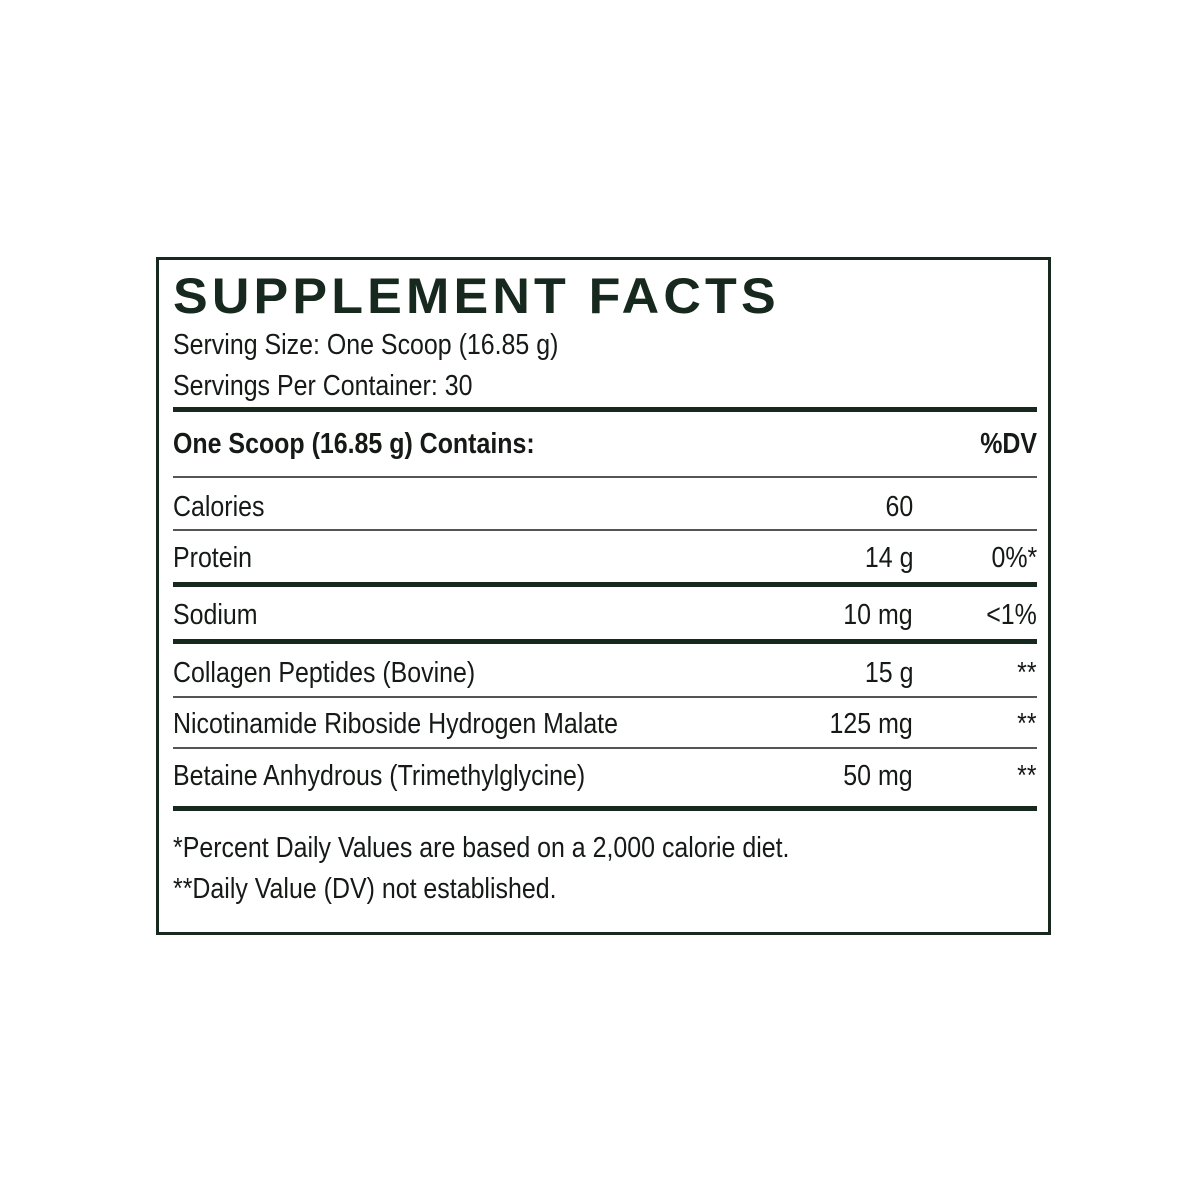 The width and height of the screenshot is (1200, 1200). What do you see at coordinates (354, 444) in the screenshot?
I see `table-header-label: One Scoop (16.85 g) Contains:` at bounding box center [354, 444].